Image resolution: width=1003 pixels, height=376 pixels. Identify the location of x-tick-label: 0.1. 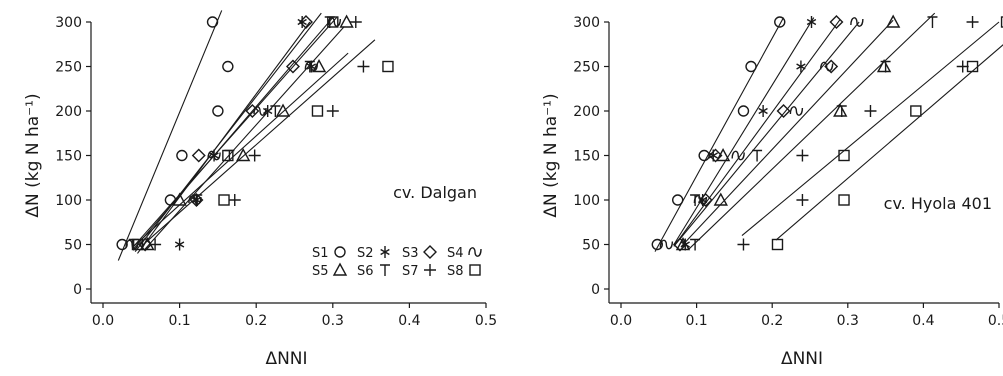
(696, 321).